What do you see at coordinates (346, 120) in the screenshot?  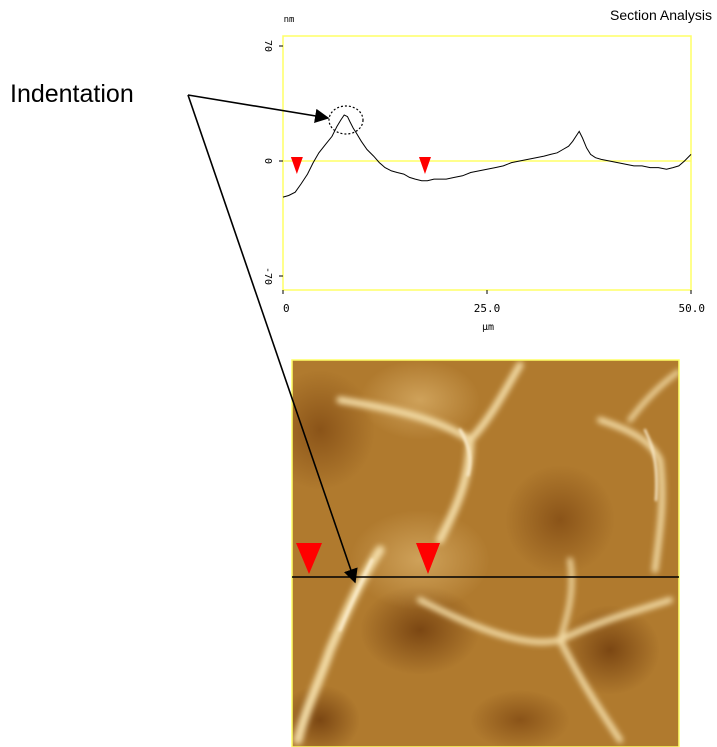 I see `indentation-highlight-circle` at bounding box center [346, 120].